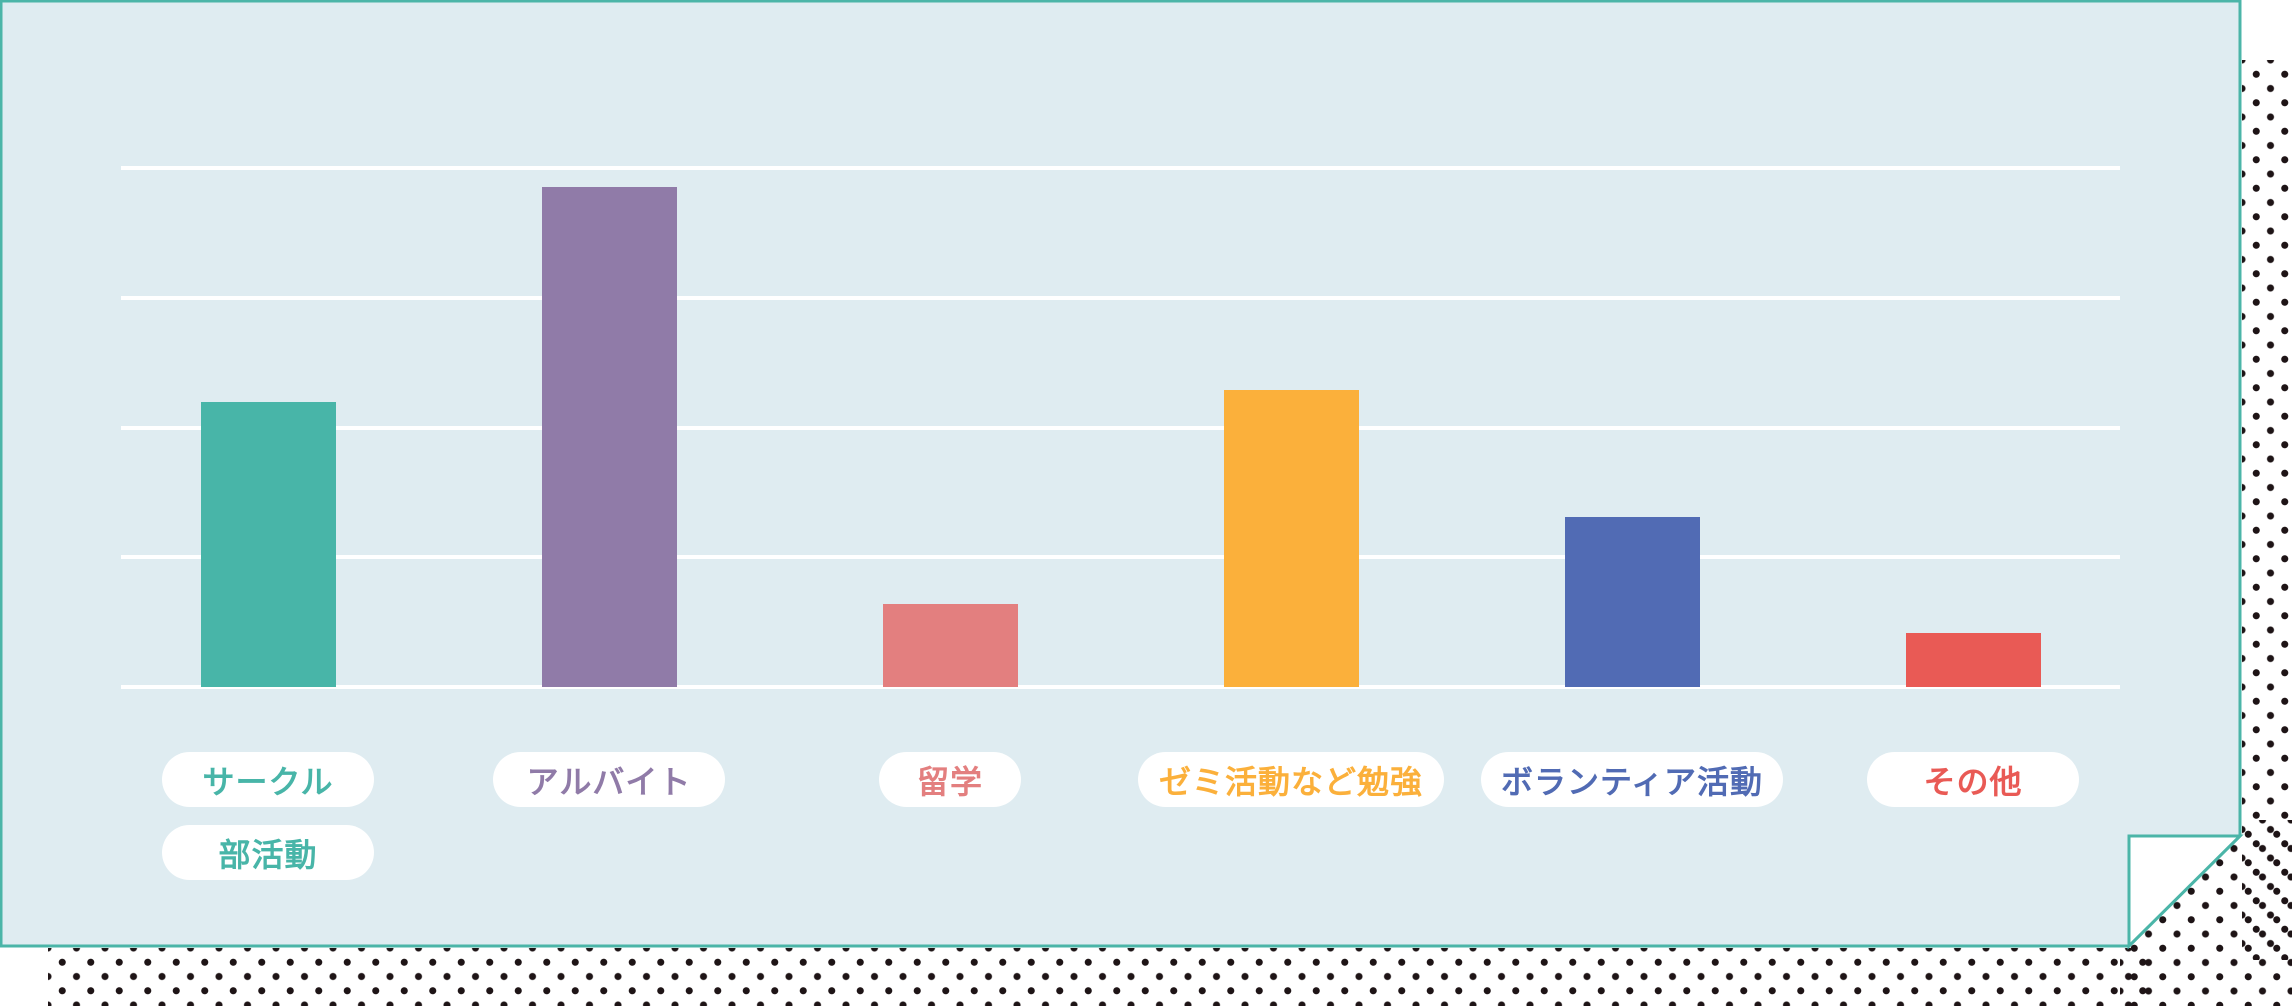  Describe the element at coordinates (268, 852) in the screenshot. I see `category-label: 部活動` at that location.